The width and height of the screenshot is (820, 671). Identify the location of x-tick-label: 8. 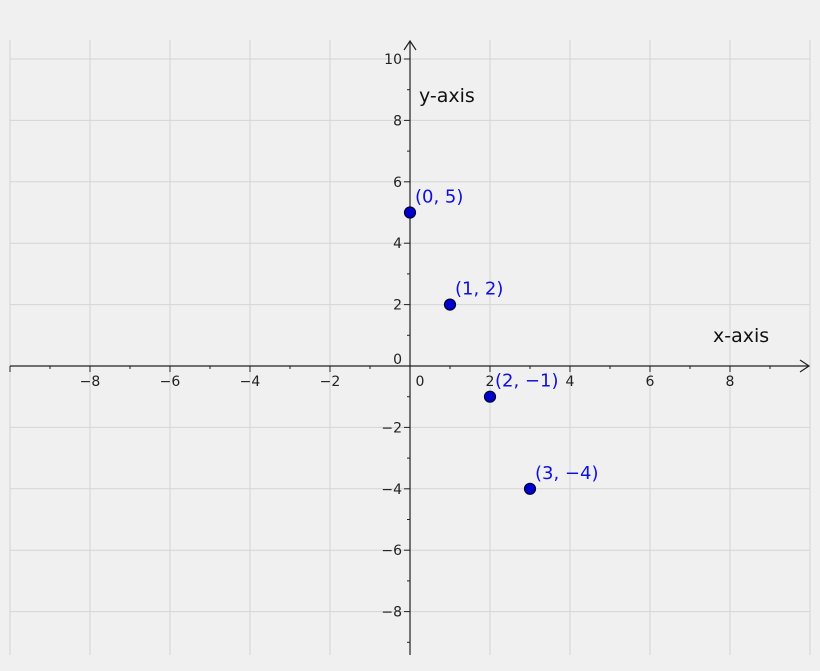
(730, 382).